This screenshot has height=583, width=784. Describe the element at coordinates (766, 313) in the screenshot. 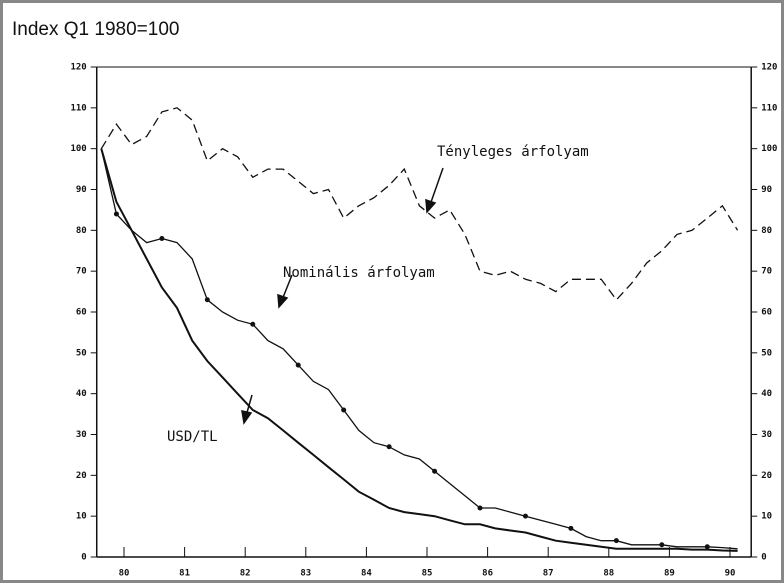

I see `y2-tick-label: 60` at that location.